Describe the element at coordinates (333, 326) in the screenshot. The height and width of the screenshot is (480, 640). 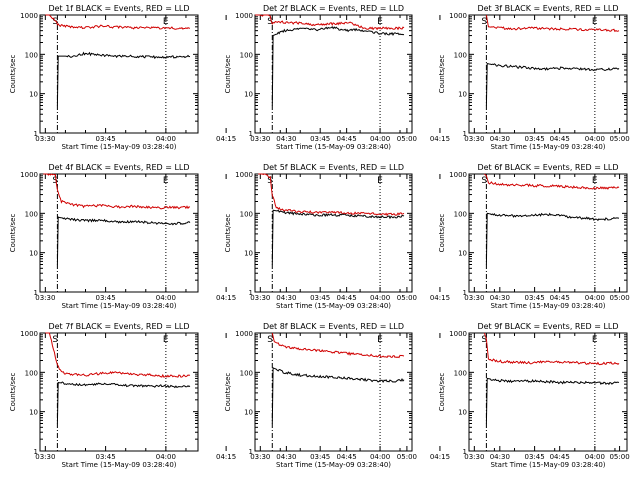
I see `plot-title: Det 8f BLACK = Events, RED = LLD` at that location.